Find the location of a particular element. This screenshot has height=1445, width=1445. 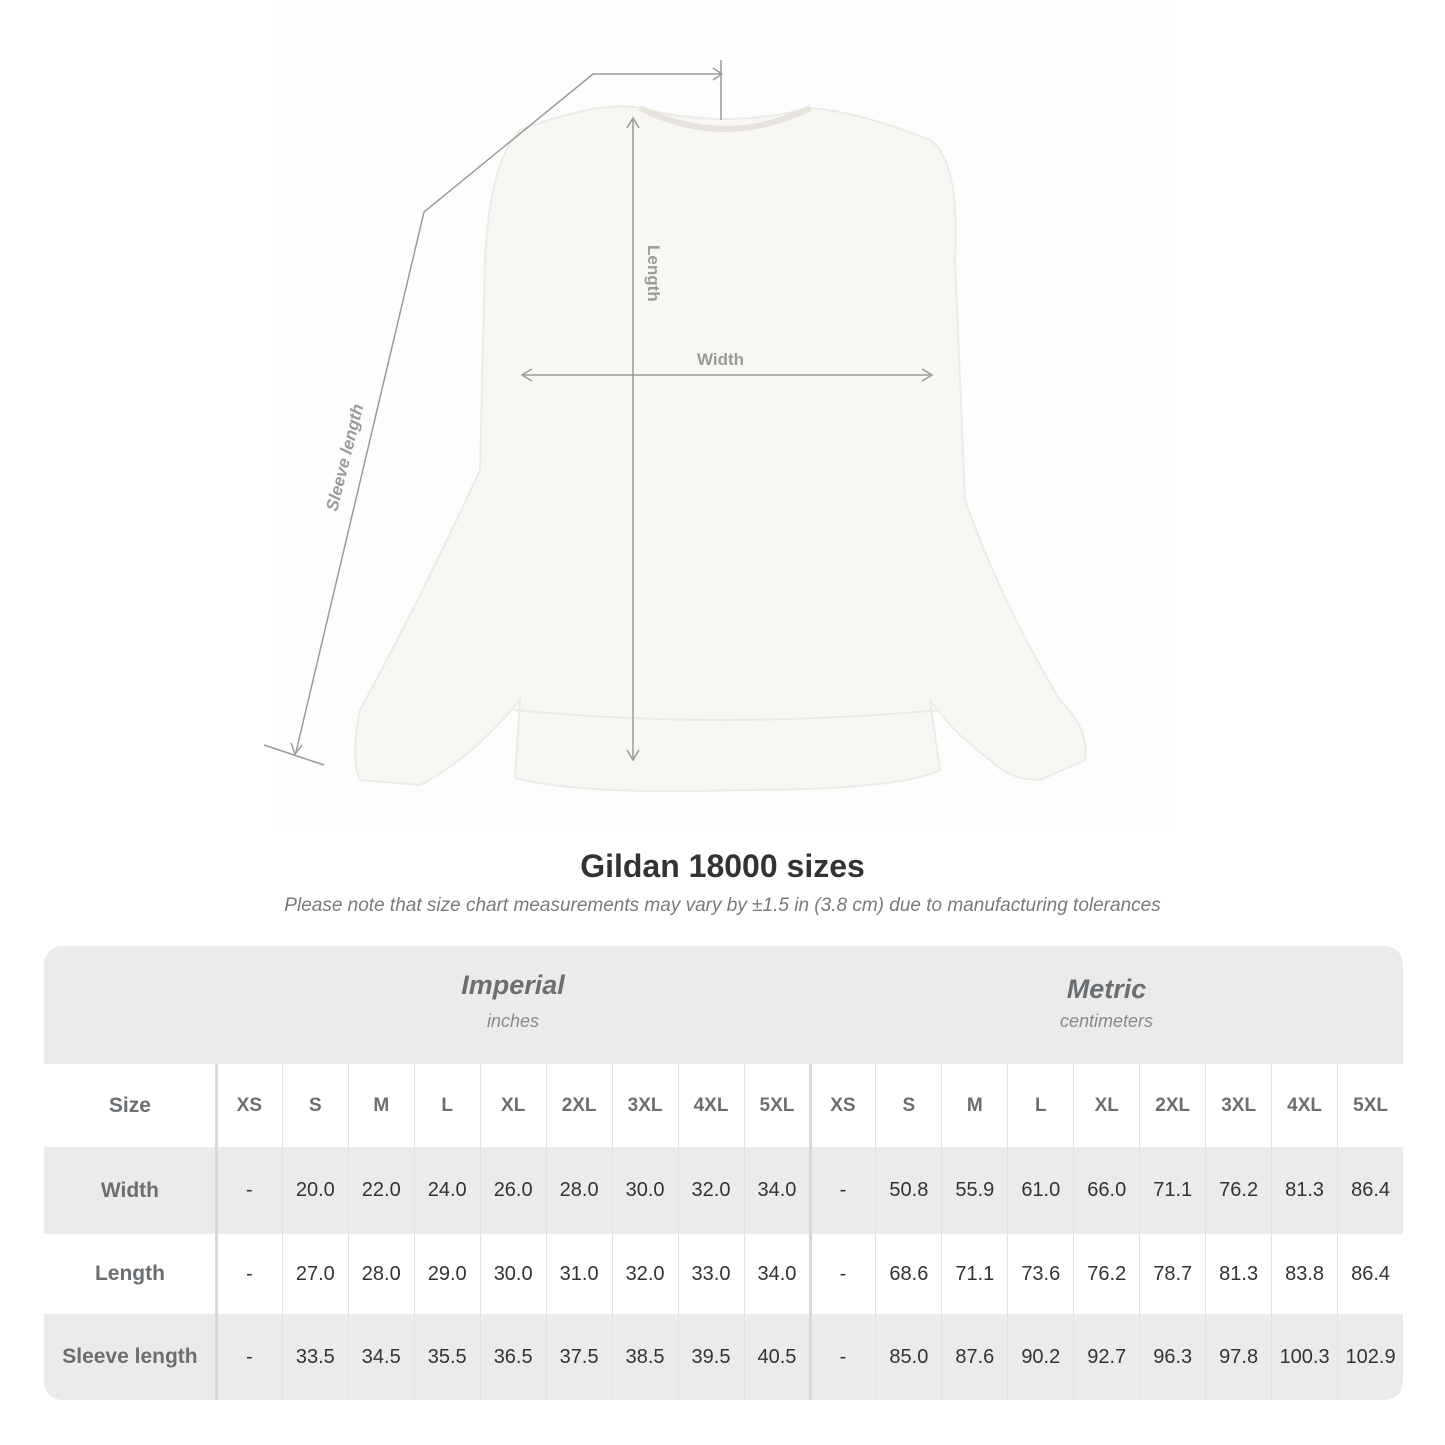

imperial-value-cell: 33.5 is located at coordinates (314, 1357).